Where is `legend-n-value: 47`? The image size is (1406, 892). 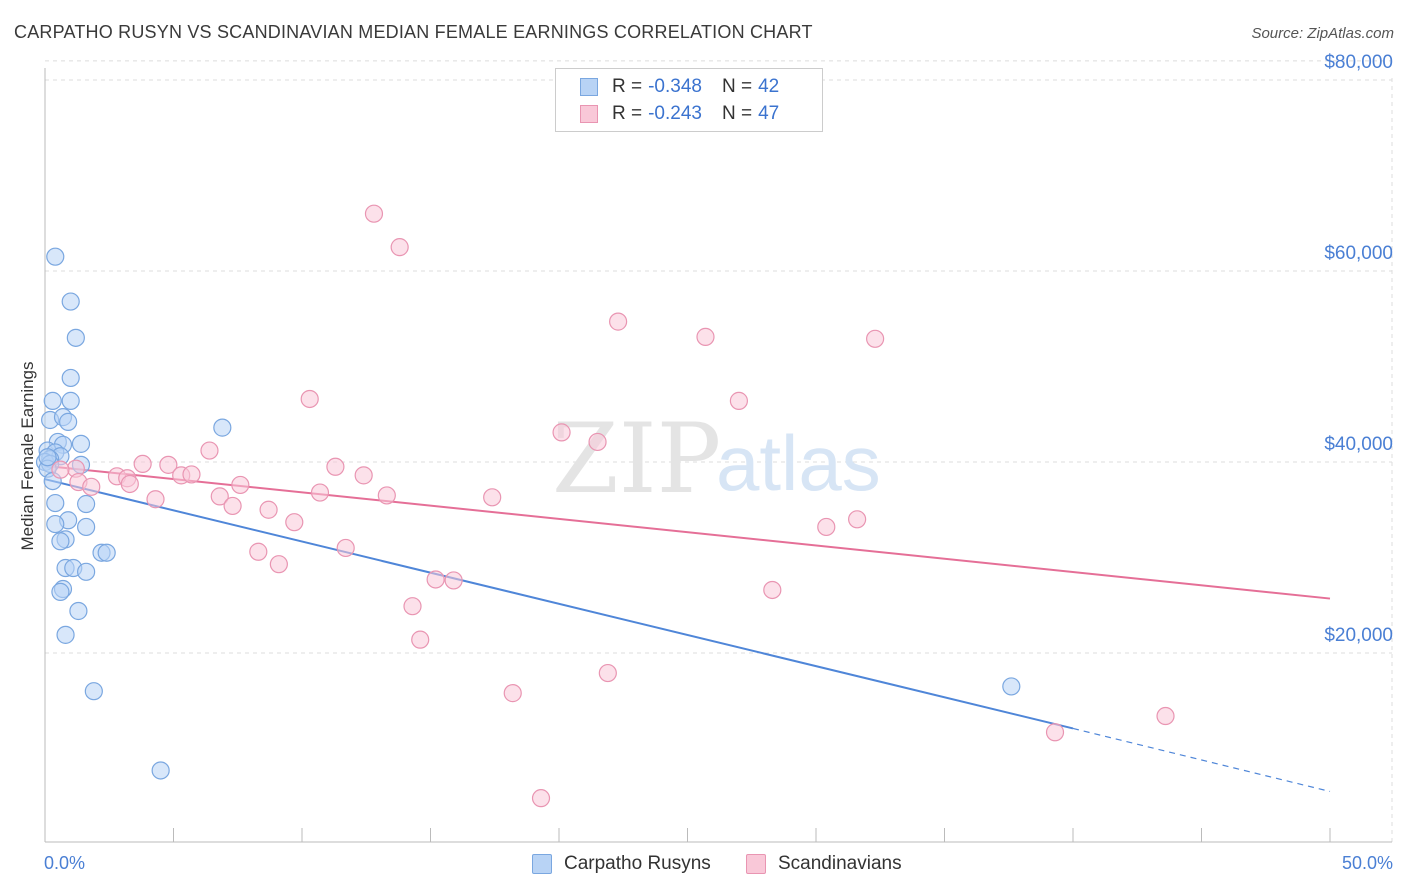 legend-n-value: 47 is located at coordinates (769, 113).